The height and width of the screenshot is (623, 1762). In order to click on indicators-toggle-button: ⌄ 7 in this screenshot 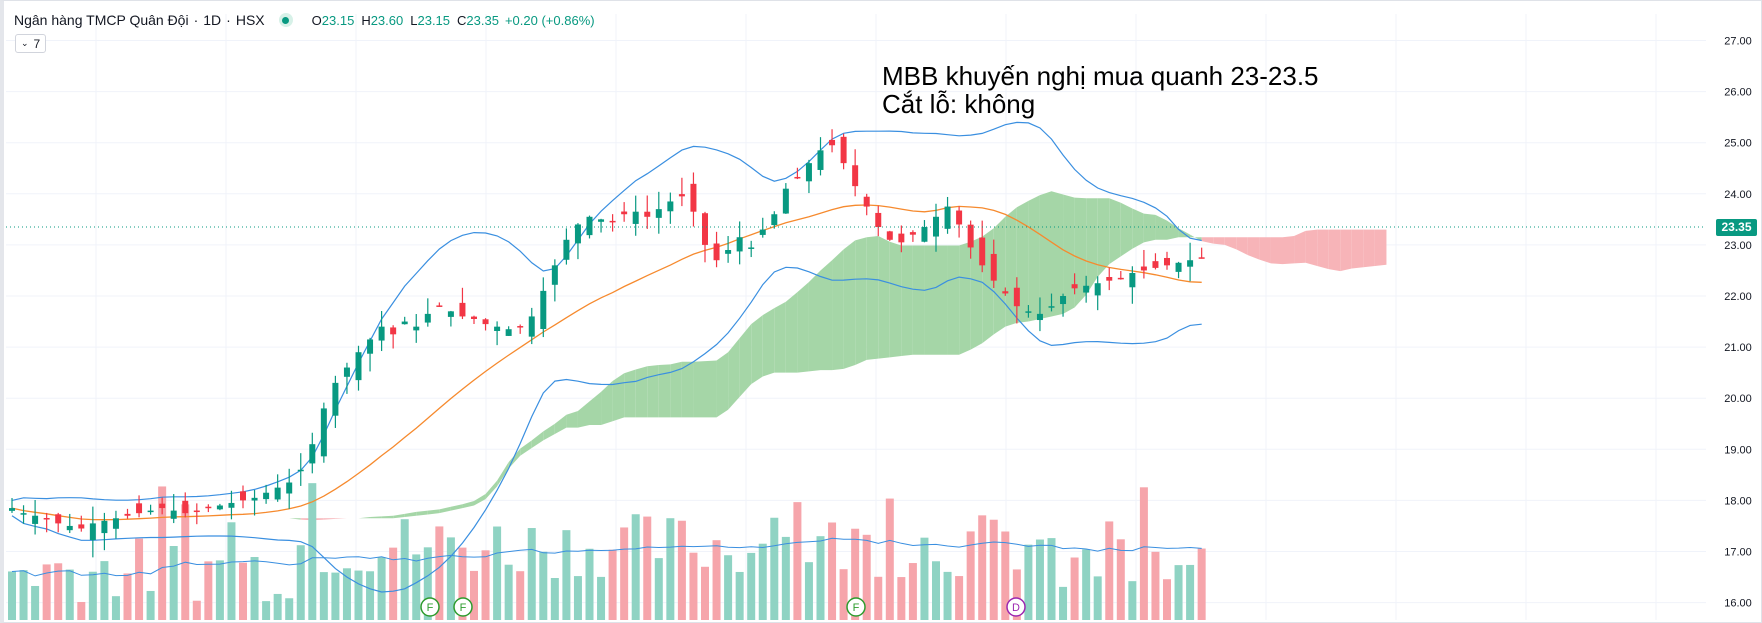, I will do `click(31, 43)`.